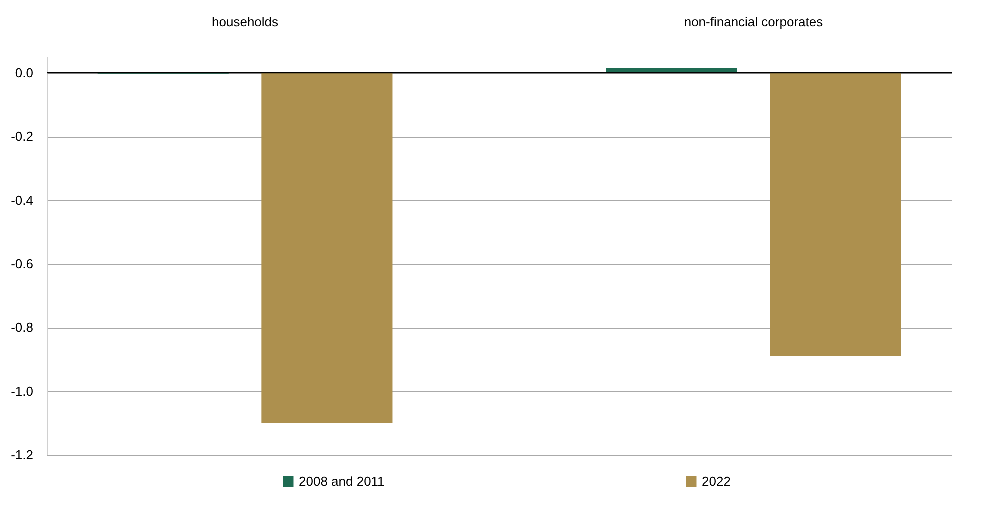 This screenshot has width=990, height=510. What do you see at coordinates (22, 136) in the screenshot?
I see `y-tick-label: -0.2` at bounding box center [22, 136].